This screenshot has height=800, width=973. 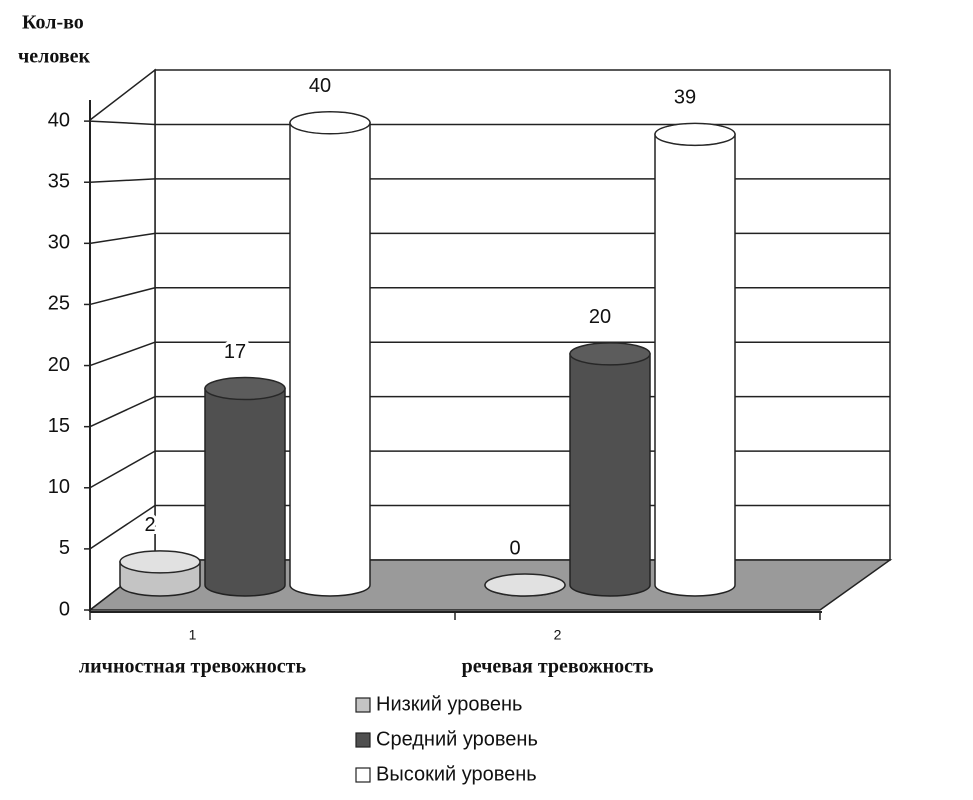 What do you see at coordinates (320, 86) in the screenshot?
I see `value-label: 40` at bounding box center [320, 86].